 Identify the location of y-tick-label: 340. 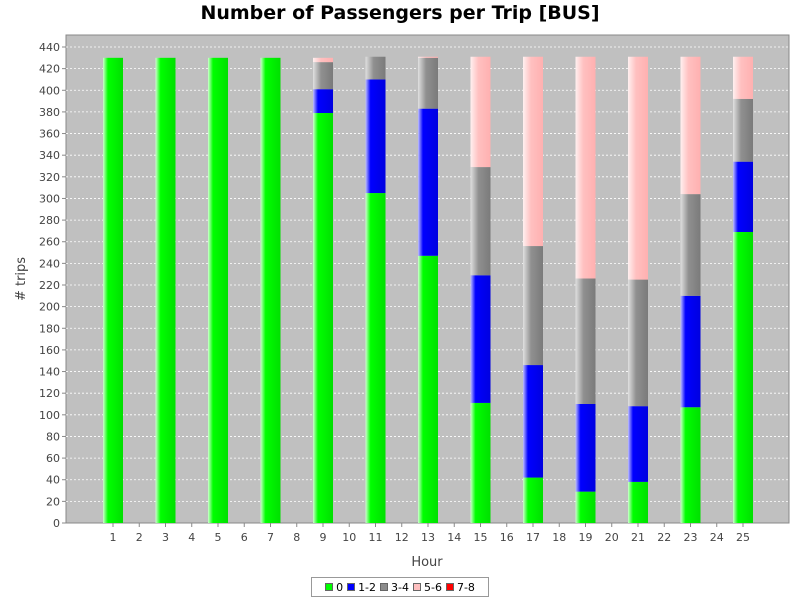
(49, 155).